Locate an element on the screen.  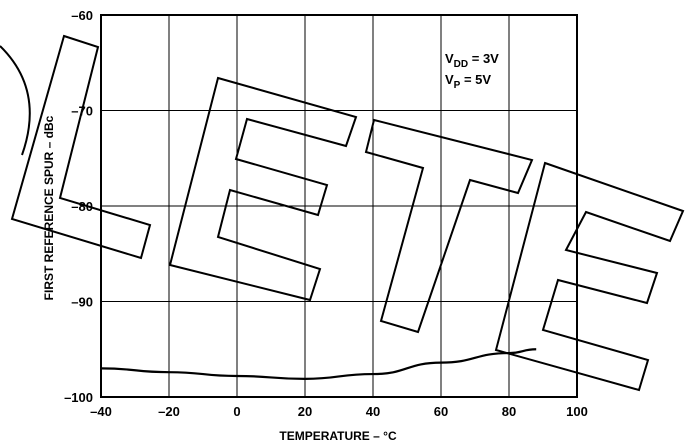
annotation-vdd: VDD = 3V is located at coordinates (472, 60).